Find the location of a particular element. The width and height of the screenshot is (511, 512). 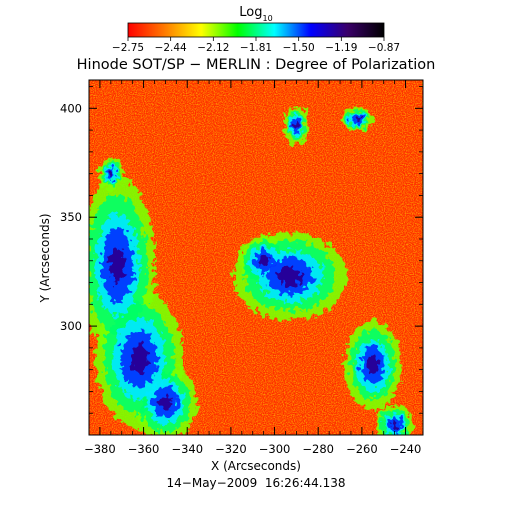

x-axis-label: X (Arcseconds) is located at coordinates (256, 466).